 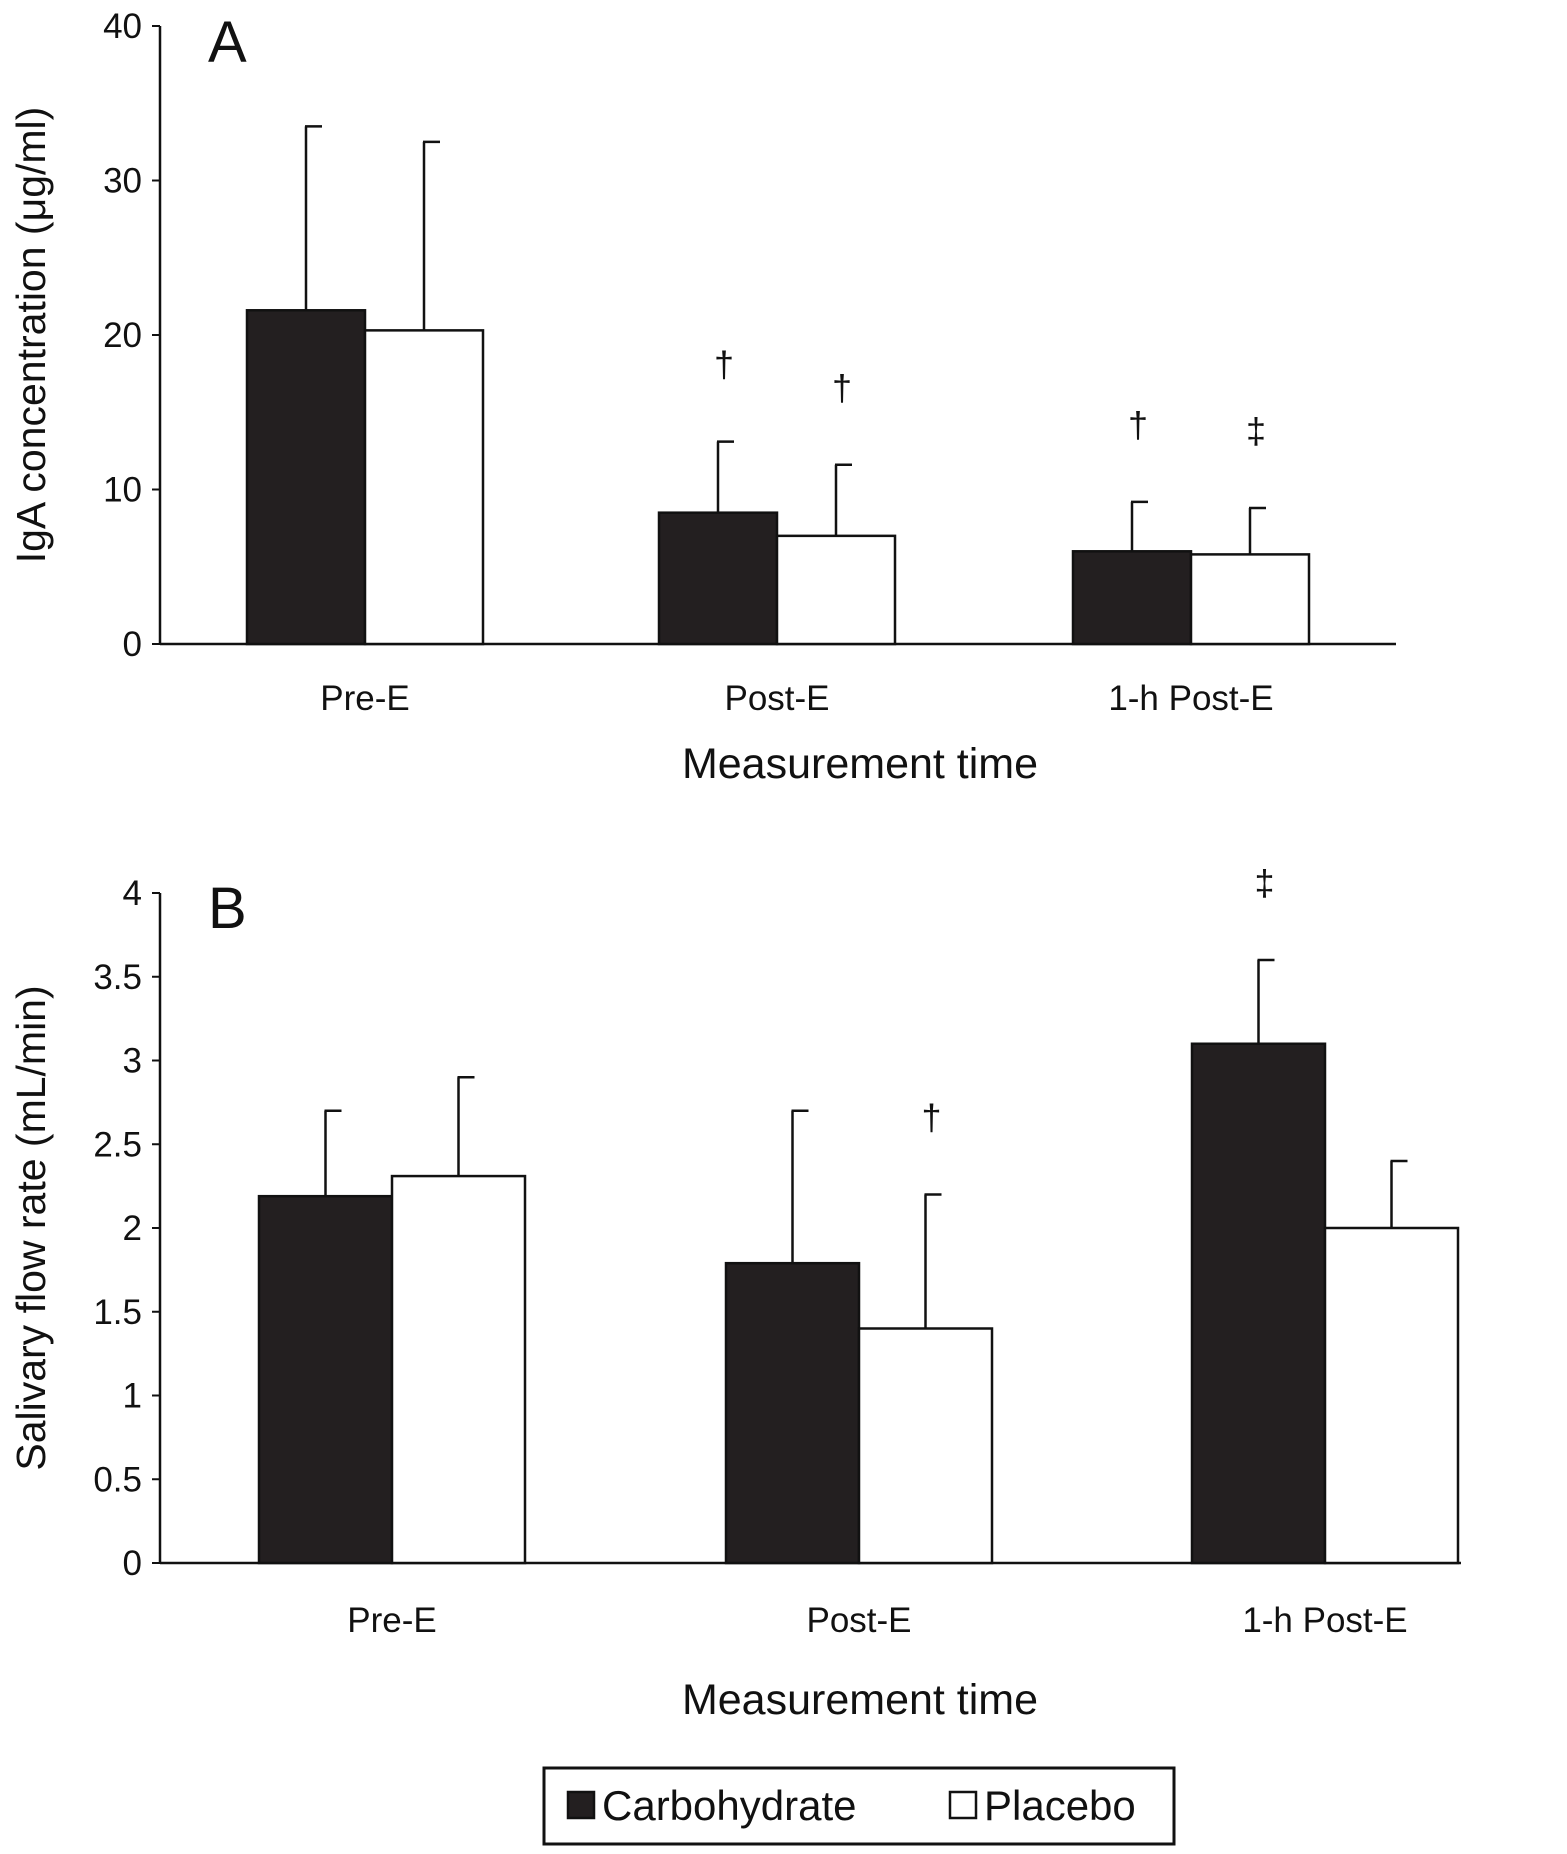 What do you see at coordinates (859, 1806) in the screenshot?
I see `legend-box` at bounding box center [859, 1806].